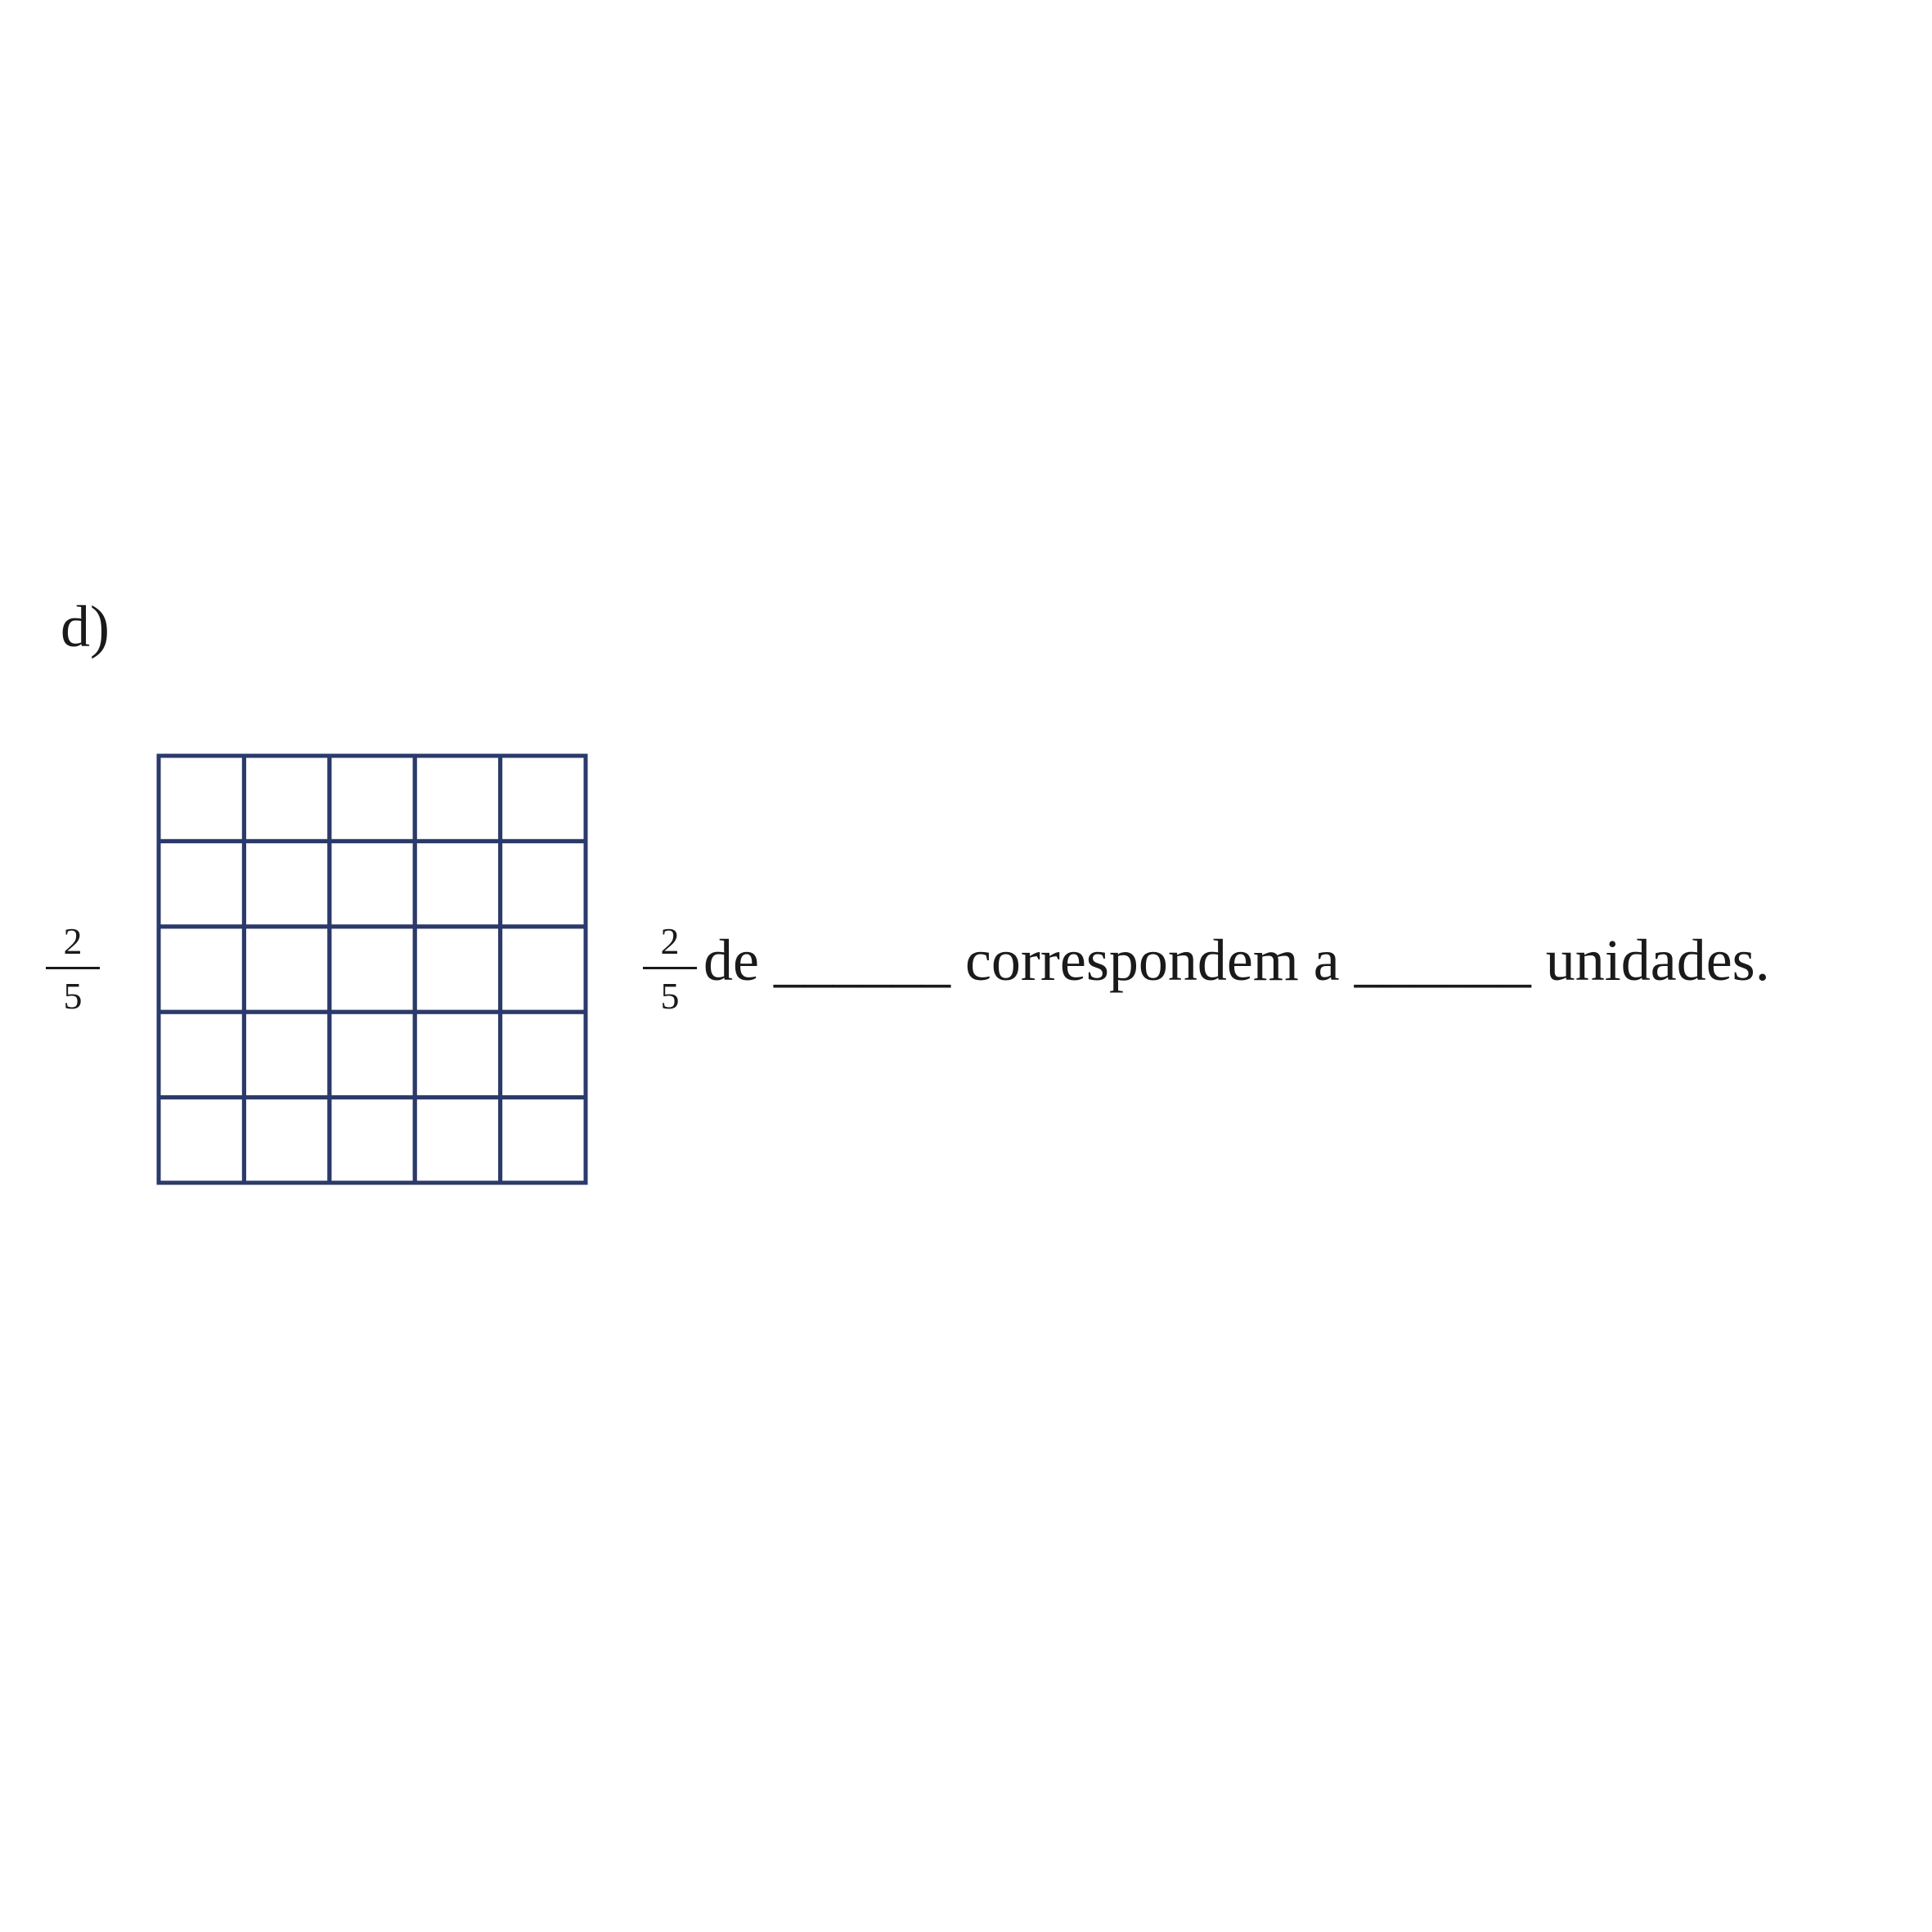  I want to click on sentence-fraction-bar, so click(670, 968).